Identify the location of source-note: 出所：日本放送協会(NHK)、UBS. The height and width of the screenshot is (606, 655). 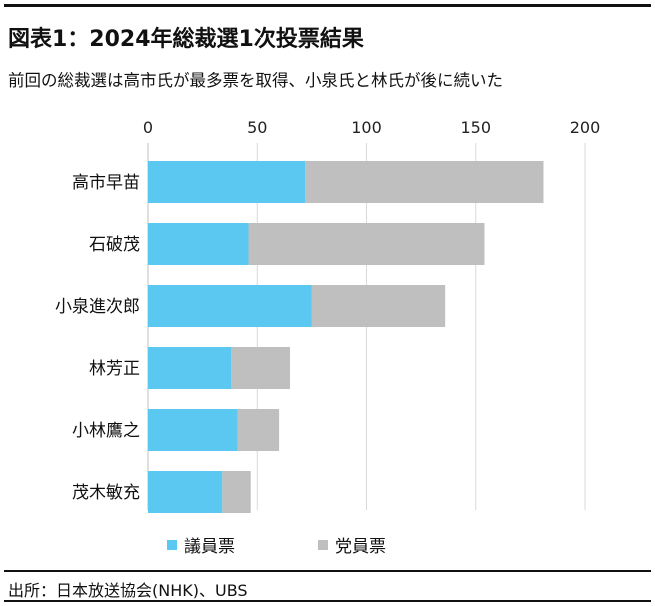
(128, 590).